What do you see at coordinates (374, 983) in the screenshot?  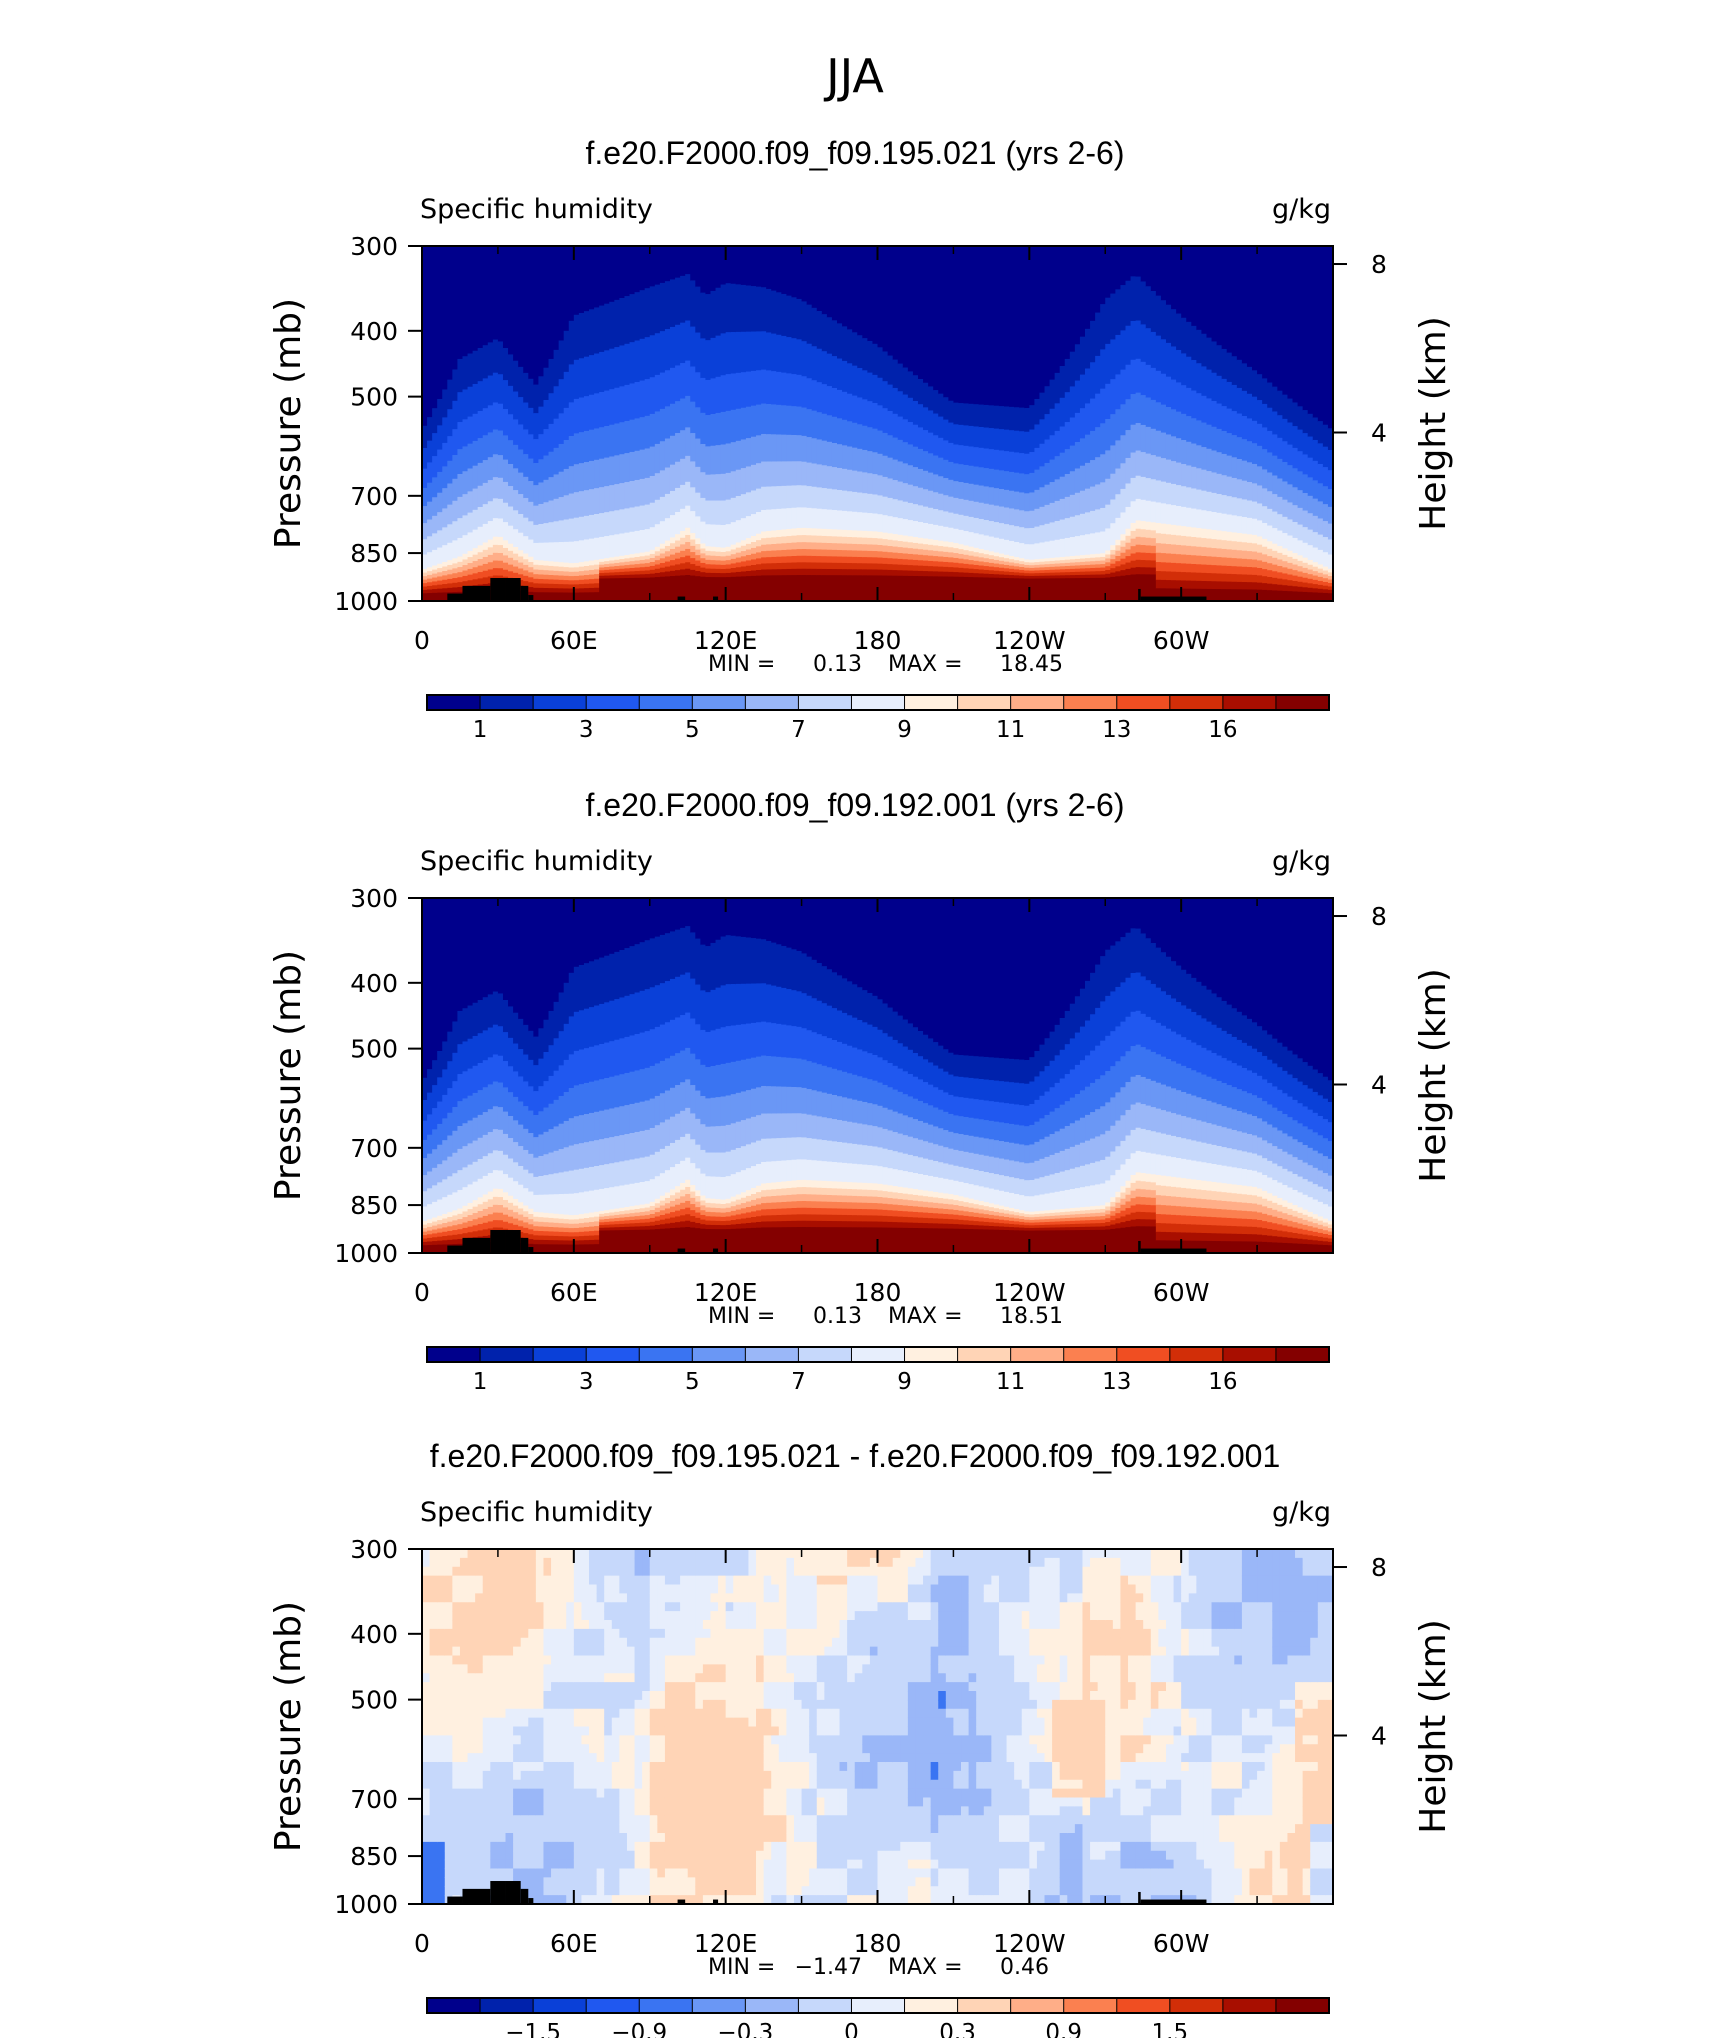 I see `y-tick-label: 400` at bounding box center [374, 983].